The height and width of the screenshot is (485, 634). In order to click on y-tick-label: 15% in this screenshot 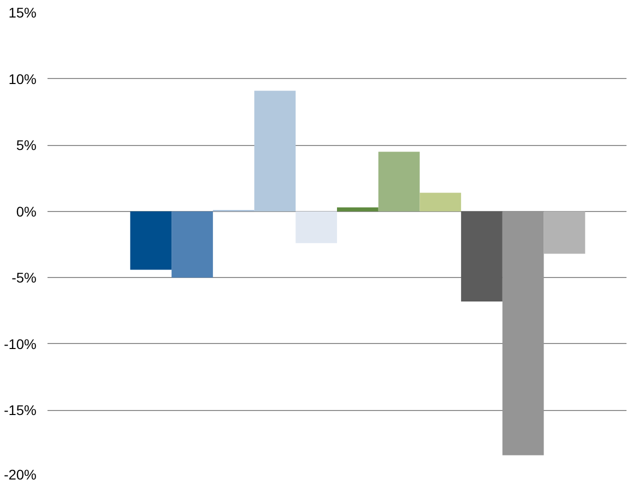, I will do `click(22, 12)`.